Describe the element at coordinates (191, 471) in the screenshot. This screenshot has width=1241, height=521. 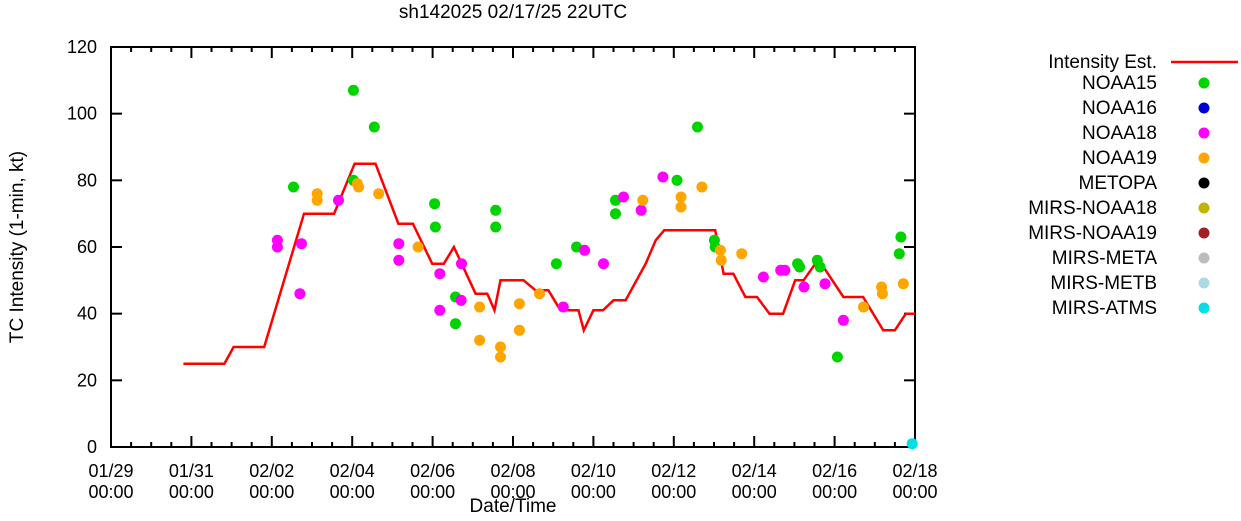
I see `x-tick-label-date: 01/31` at that location.